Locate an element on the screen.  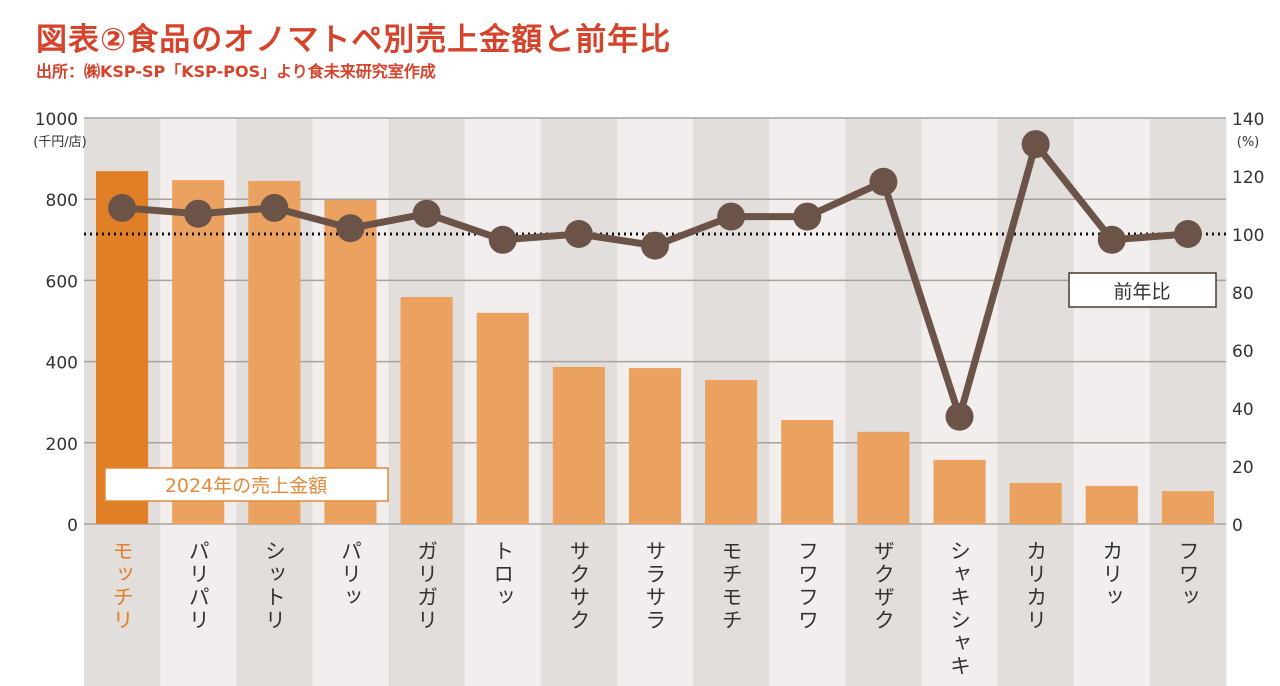
bar-トロッ is located at coordinates (502, 418).